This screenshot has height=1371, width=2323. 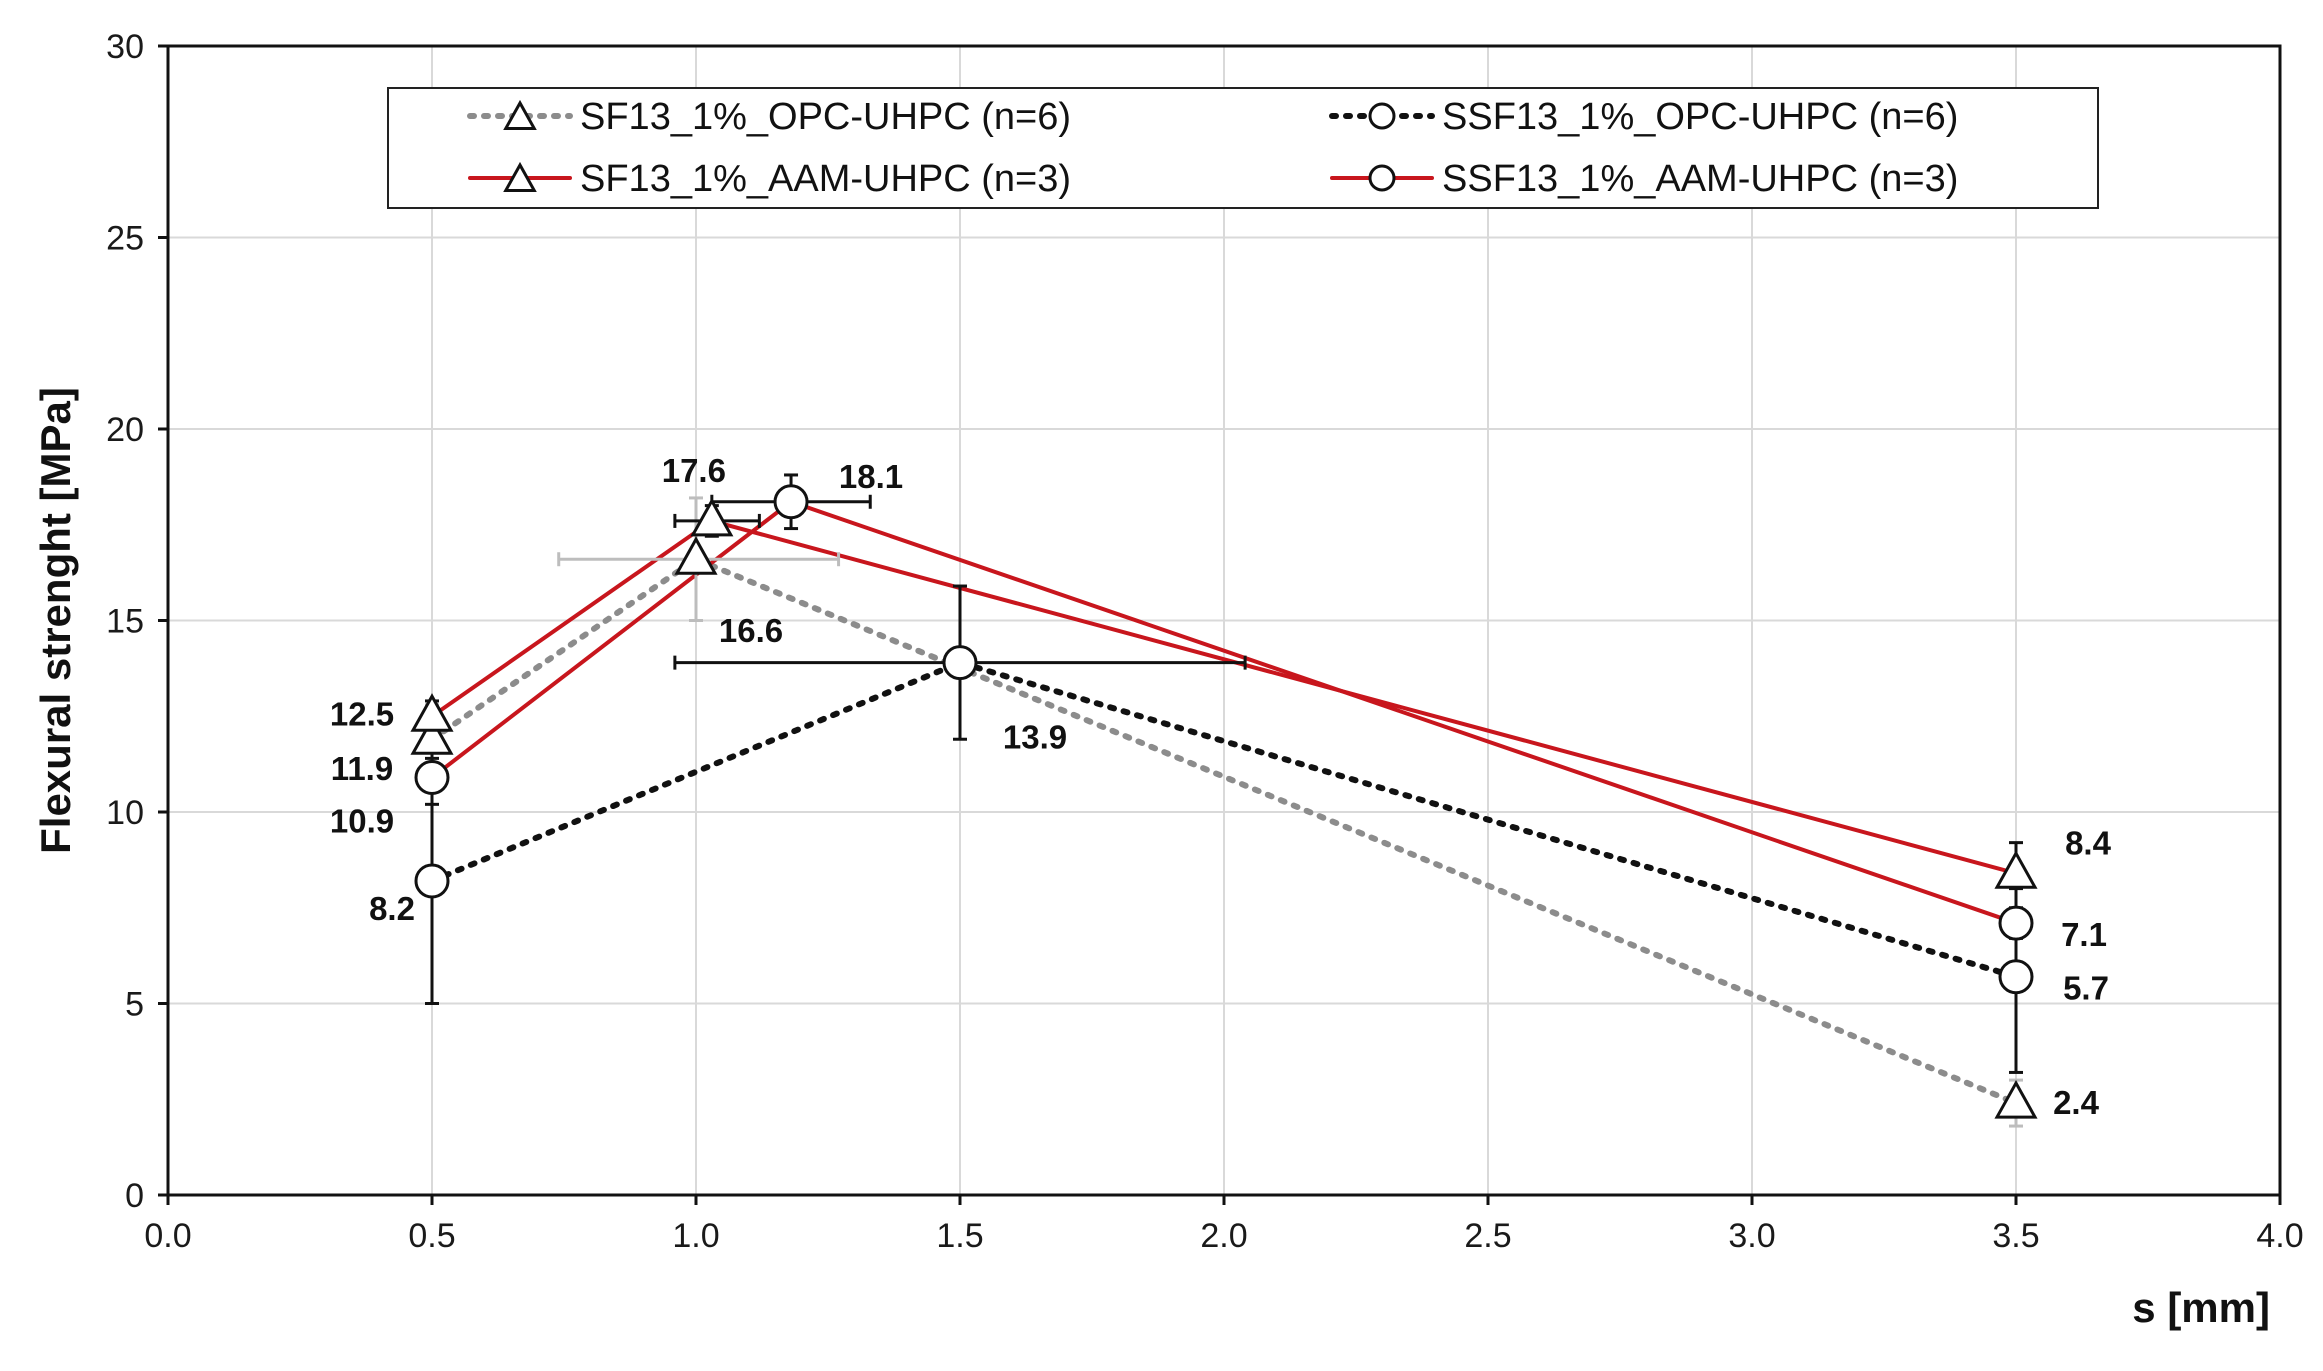 What do you see at coordinates (694, 470) in the screenshot?
I see `data-label: 17.6` at bounding box center [694, 470].